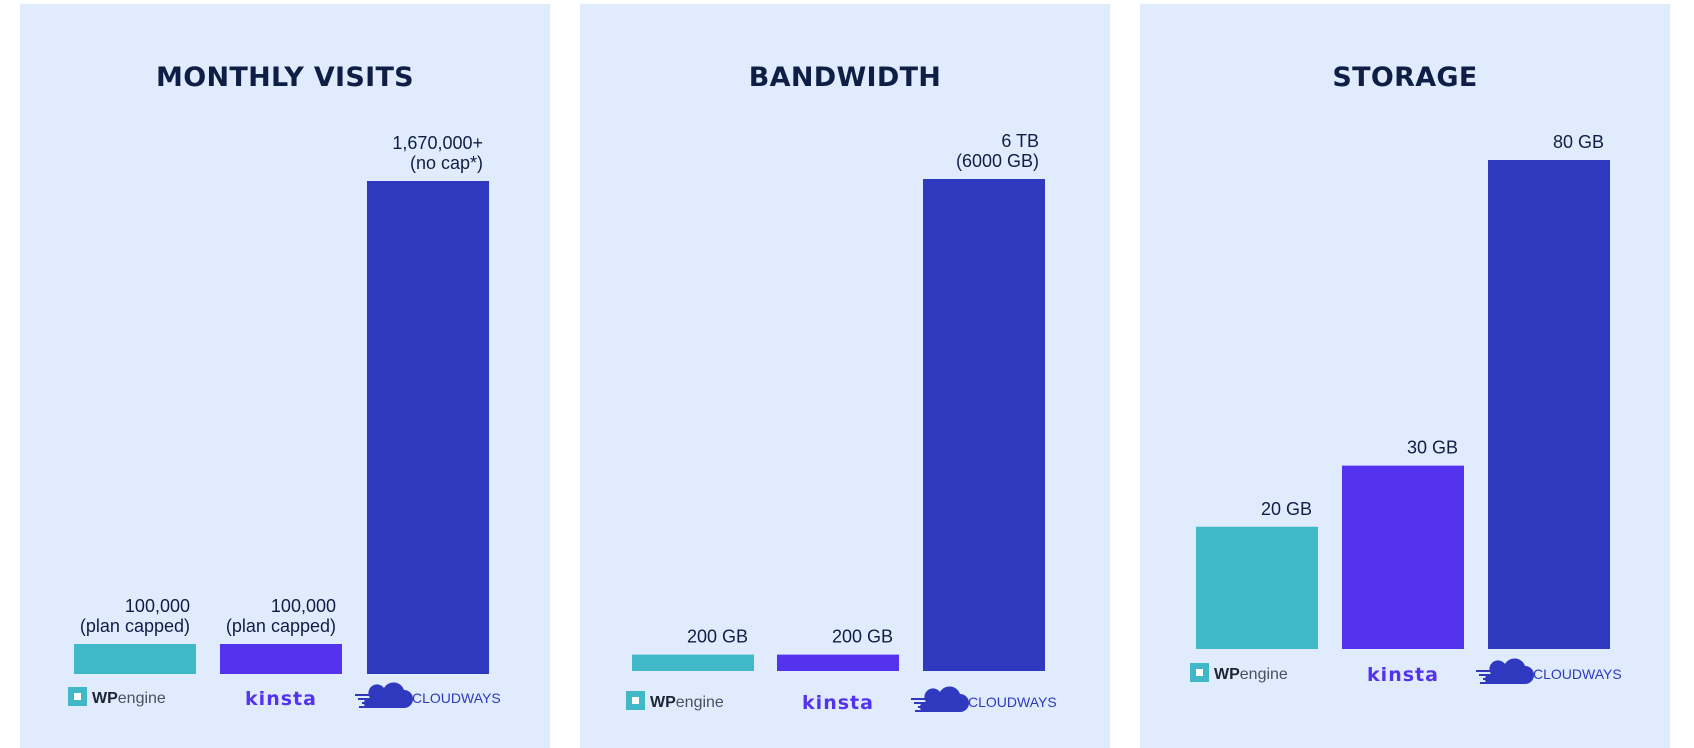  Describe the element at coordinates (845, 77) in the screenshot. I see `chart-title: BANDWIDTH` at that location.